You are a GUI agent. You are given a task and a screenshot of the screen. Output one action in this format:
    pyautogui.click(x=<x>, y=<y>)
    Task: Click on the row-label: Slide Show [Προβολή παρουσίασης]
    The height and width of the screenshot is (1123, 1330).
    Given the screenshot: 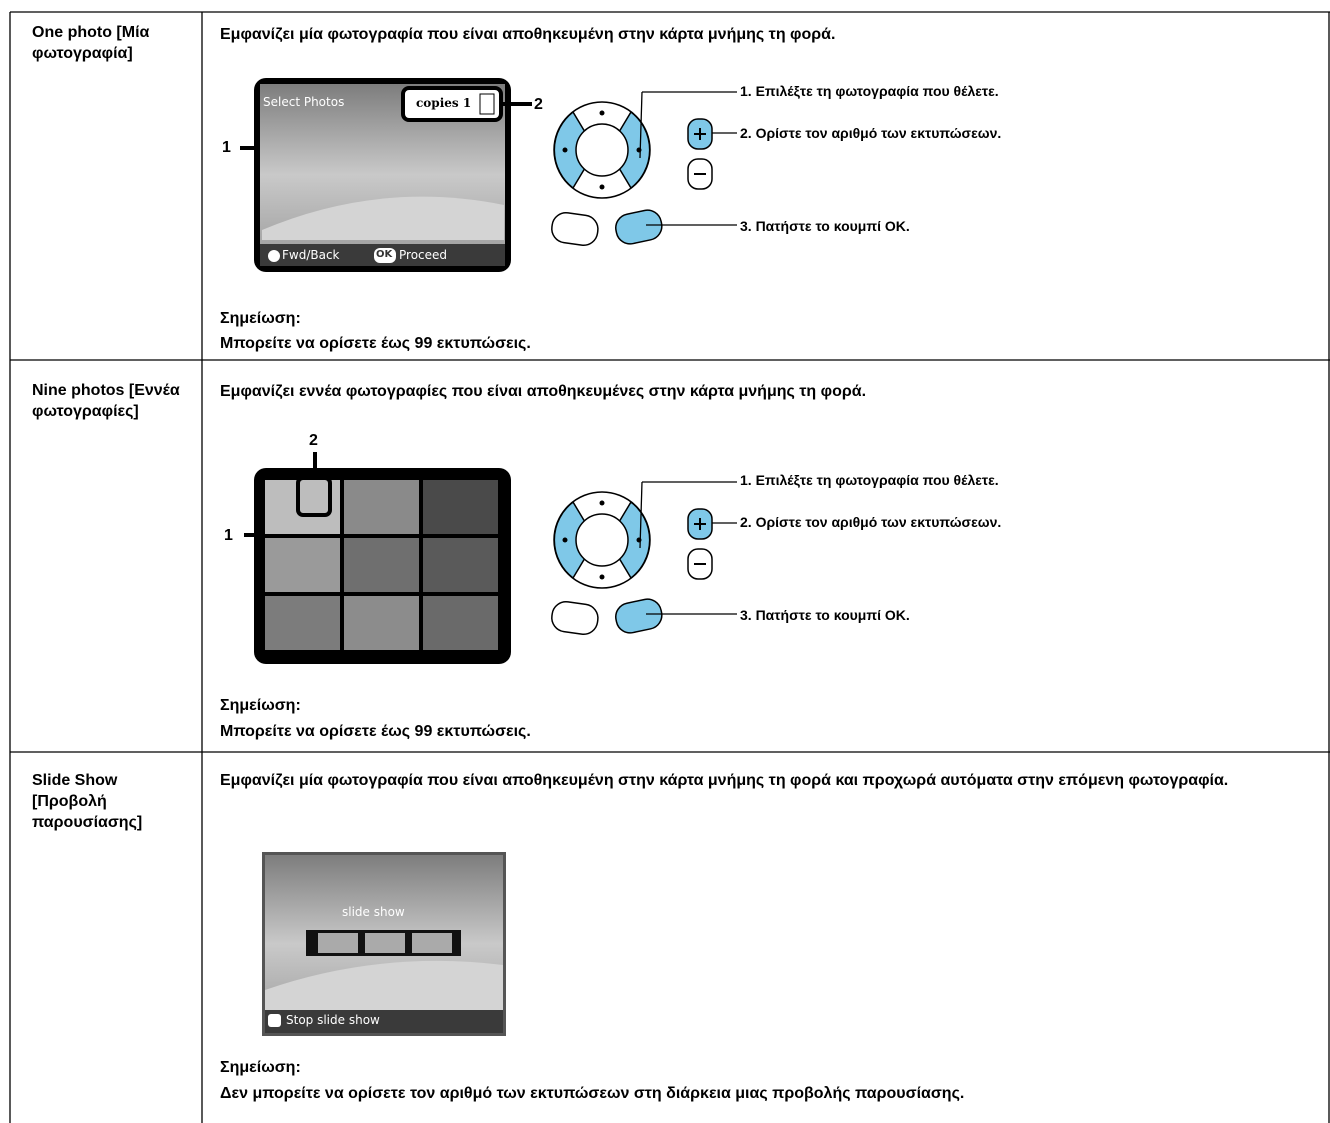 What is the action you would take?
    pyautogui.click(x=87, y=801)
    